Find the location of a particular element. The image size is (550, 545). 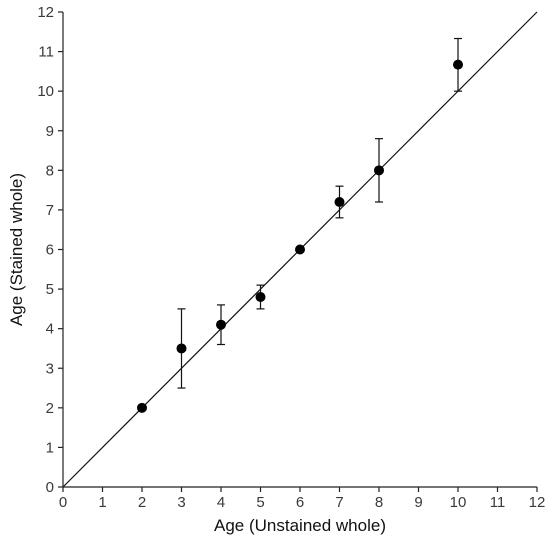

y-tick-label: 3 is located at coordinates (50, 368).